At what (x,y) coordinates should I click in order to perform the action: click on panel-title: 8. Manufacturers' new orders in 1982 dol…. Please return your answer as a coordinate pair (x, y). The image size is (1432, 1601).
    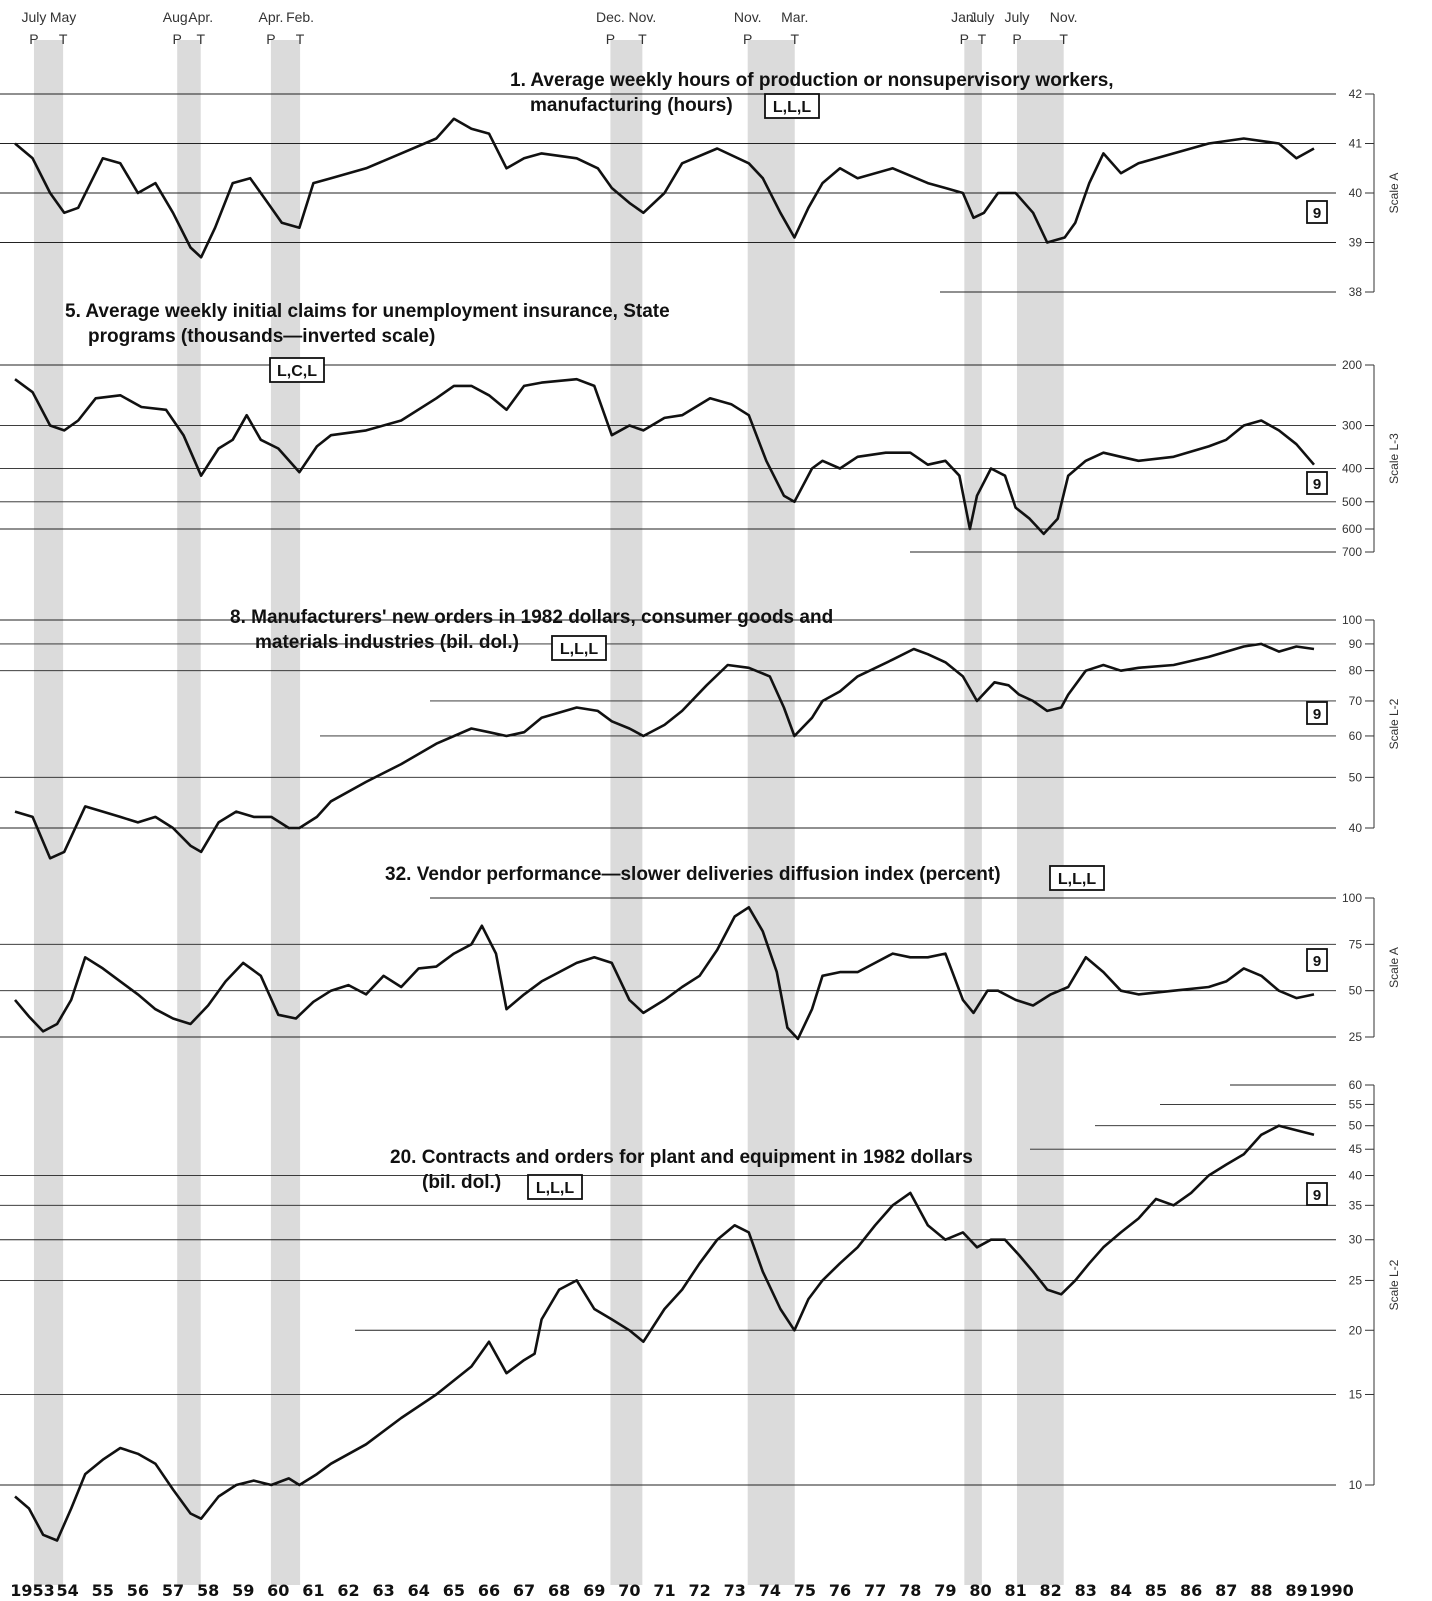
    Looking at the image, I should click on (531, 617).